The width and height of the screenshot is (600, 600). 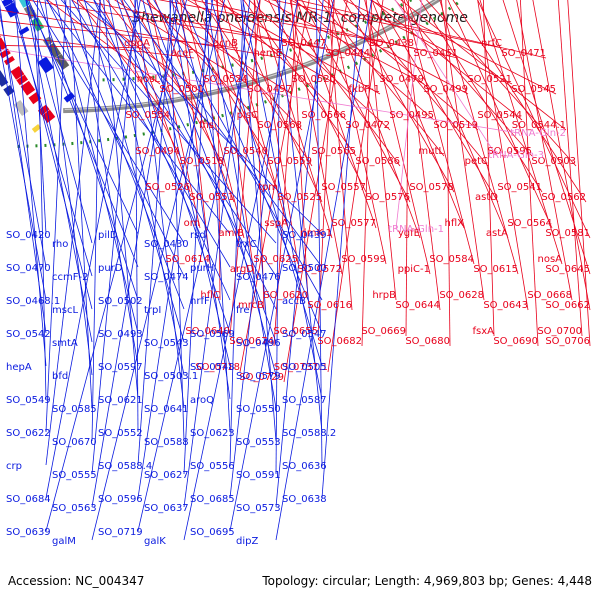 What do you see at coordinates (431, 187) in the screenshot?
I see `gene-label: SO_0578` at bounding box center [431, 187].